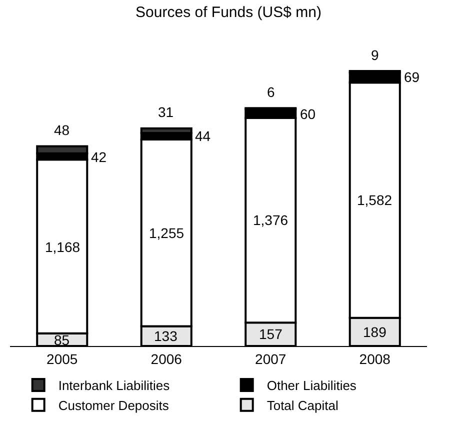 Image resolution: width=457 pixels, height=441 pixels. I want to click on x-tick-label: 2008, so click(375, 358).